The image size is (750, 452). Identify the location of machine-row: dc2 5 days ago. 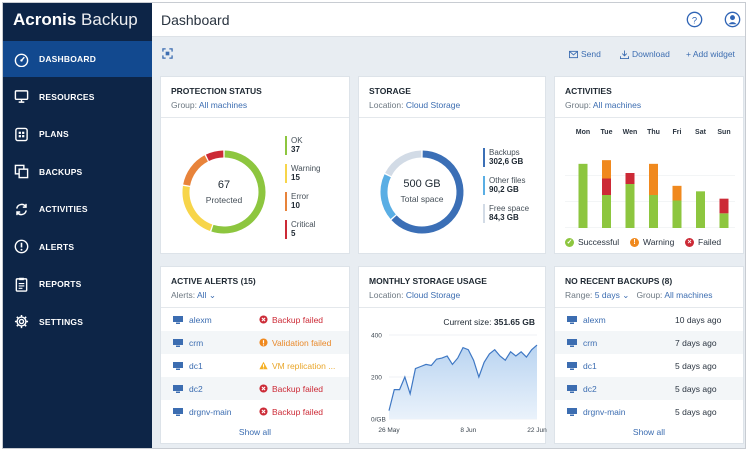
(649, 388).